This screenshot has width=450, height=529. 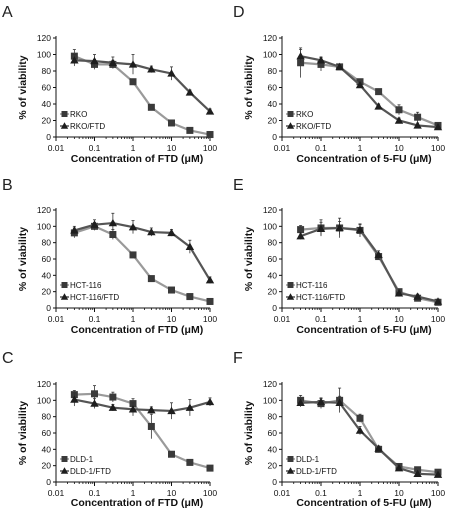 What do you see at coordinates (82, 459) in the screenshot?
I see `legend-label: DLD-1` at bounding box center [82, 459].